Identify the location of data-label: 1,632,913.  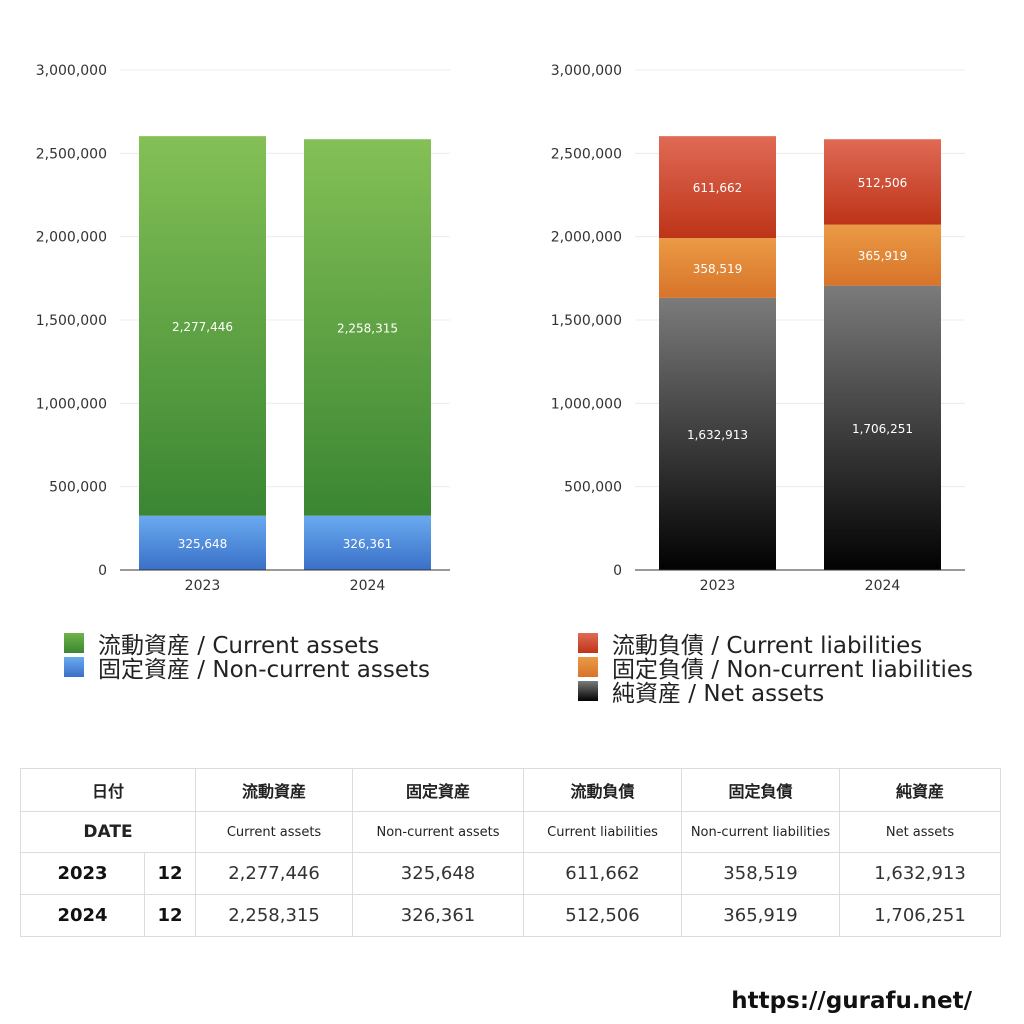
(717, 435).